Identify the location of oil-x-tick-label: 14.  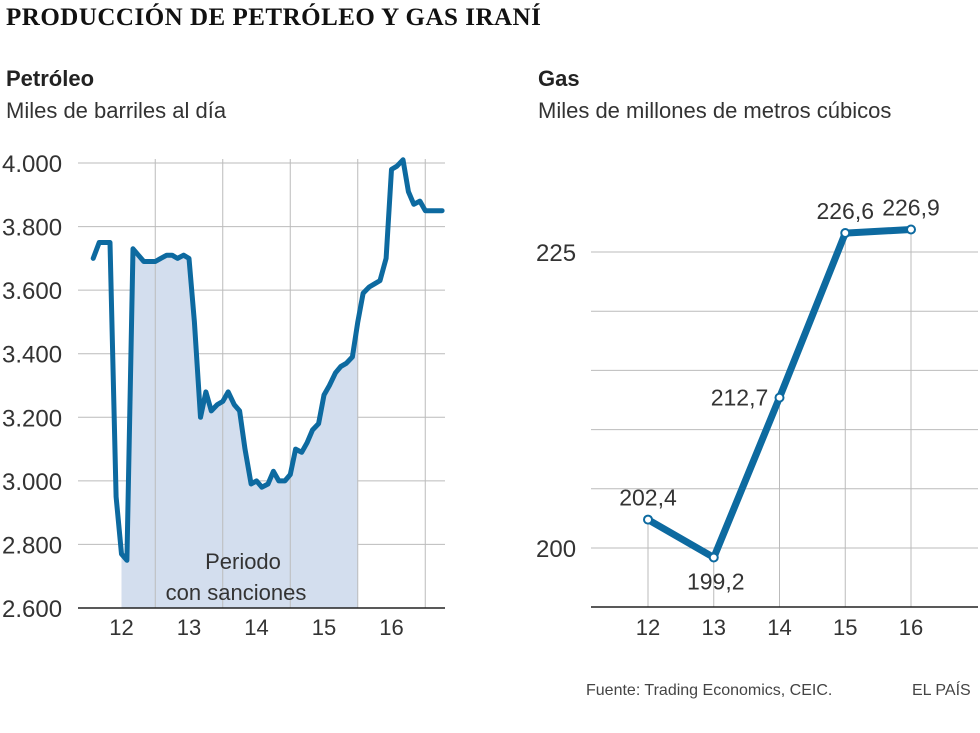
(256, 627).